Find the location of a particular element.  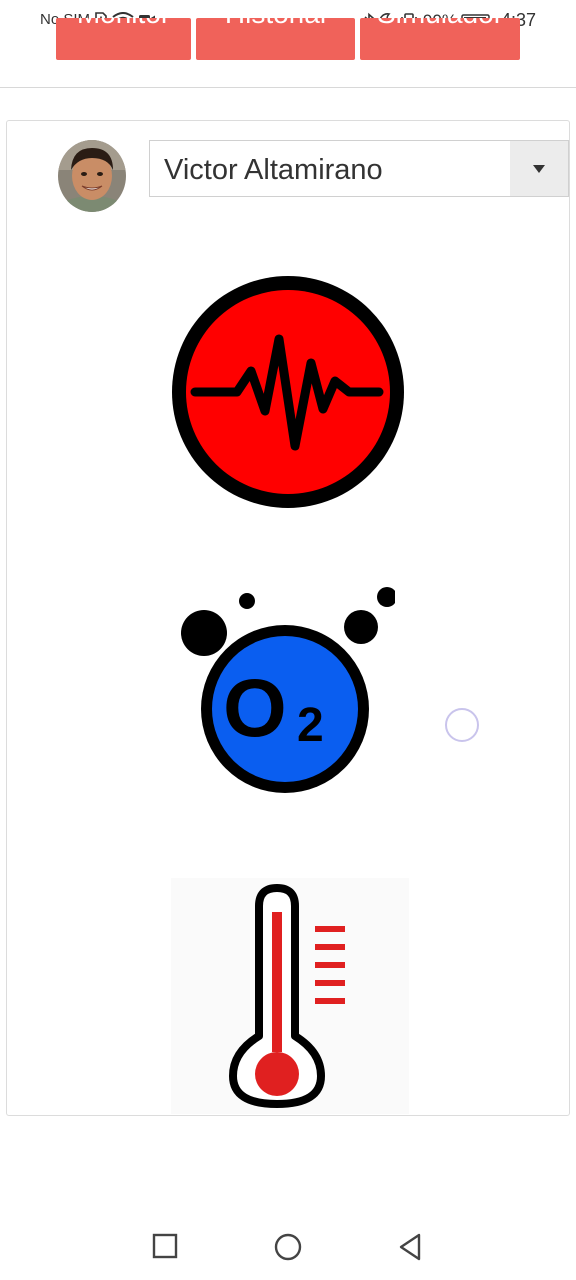

temperature-metric is located at coordinates (290, 996).